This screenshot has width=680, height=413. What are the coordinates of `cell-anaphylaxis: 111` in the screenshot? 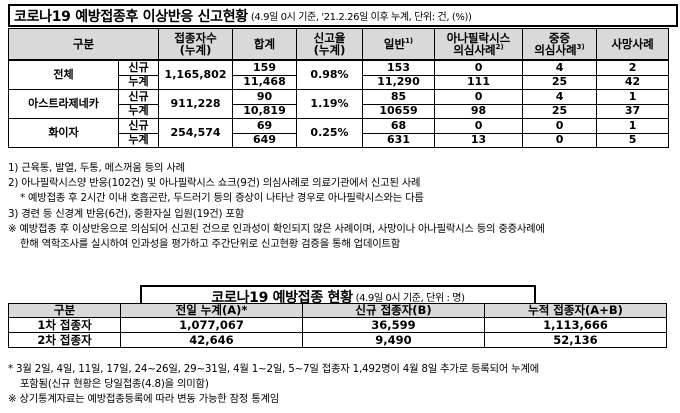 It's located at (479, 82).